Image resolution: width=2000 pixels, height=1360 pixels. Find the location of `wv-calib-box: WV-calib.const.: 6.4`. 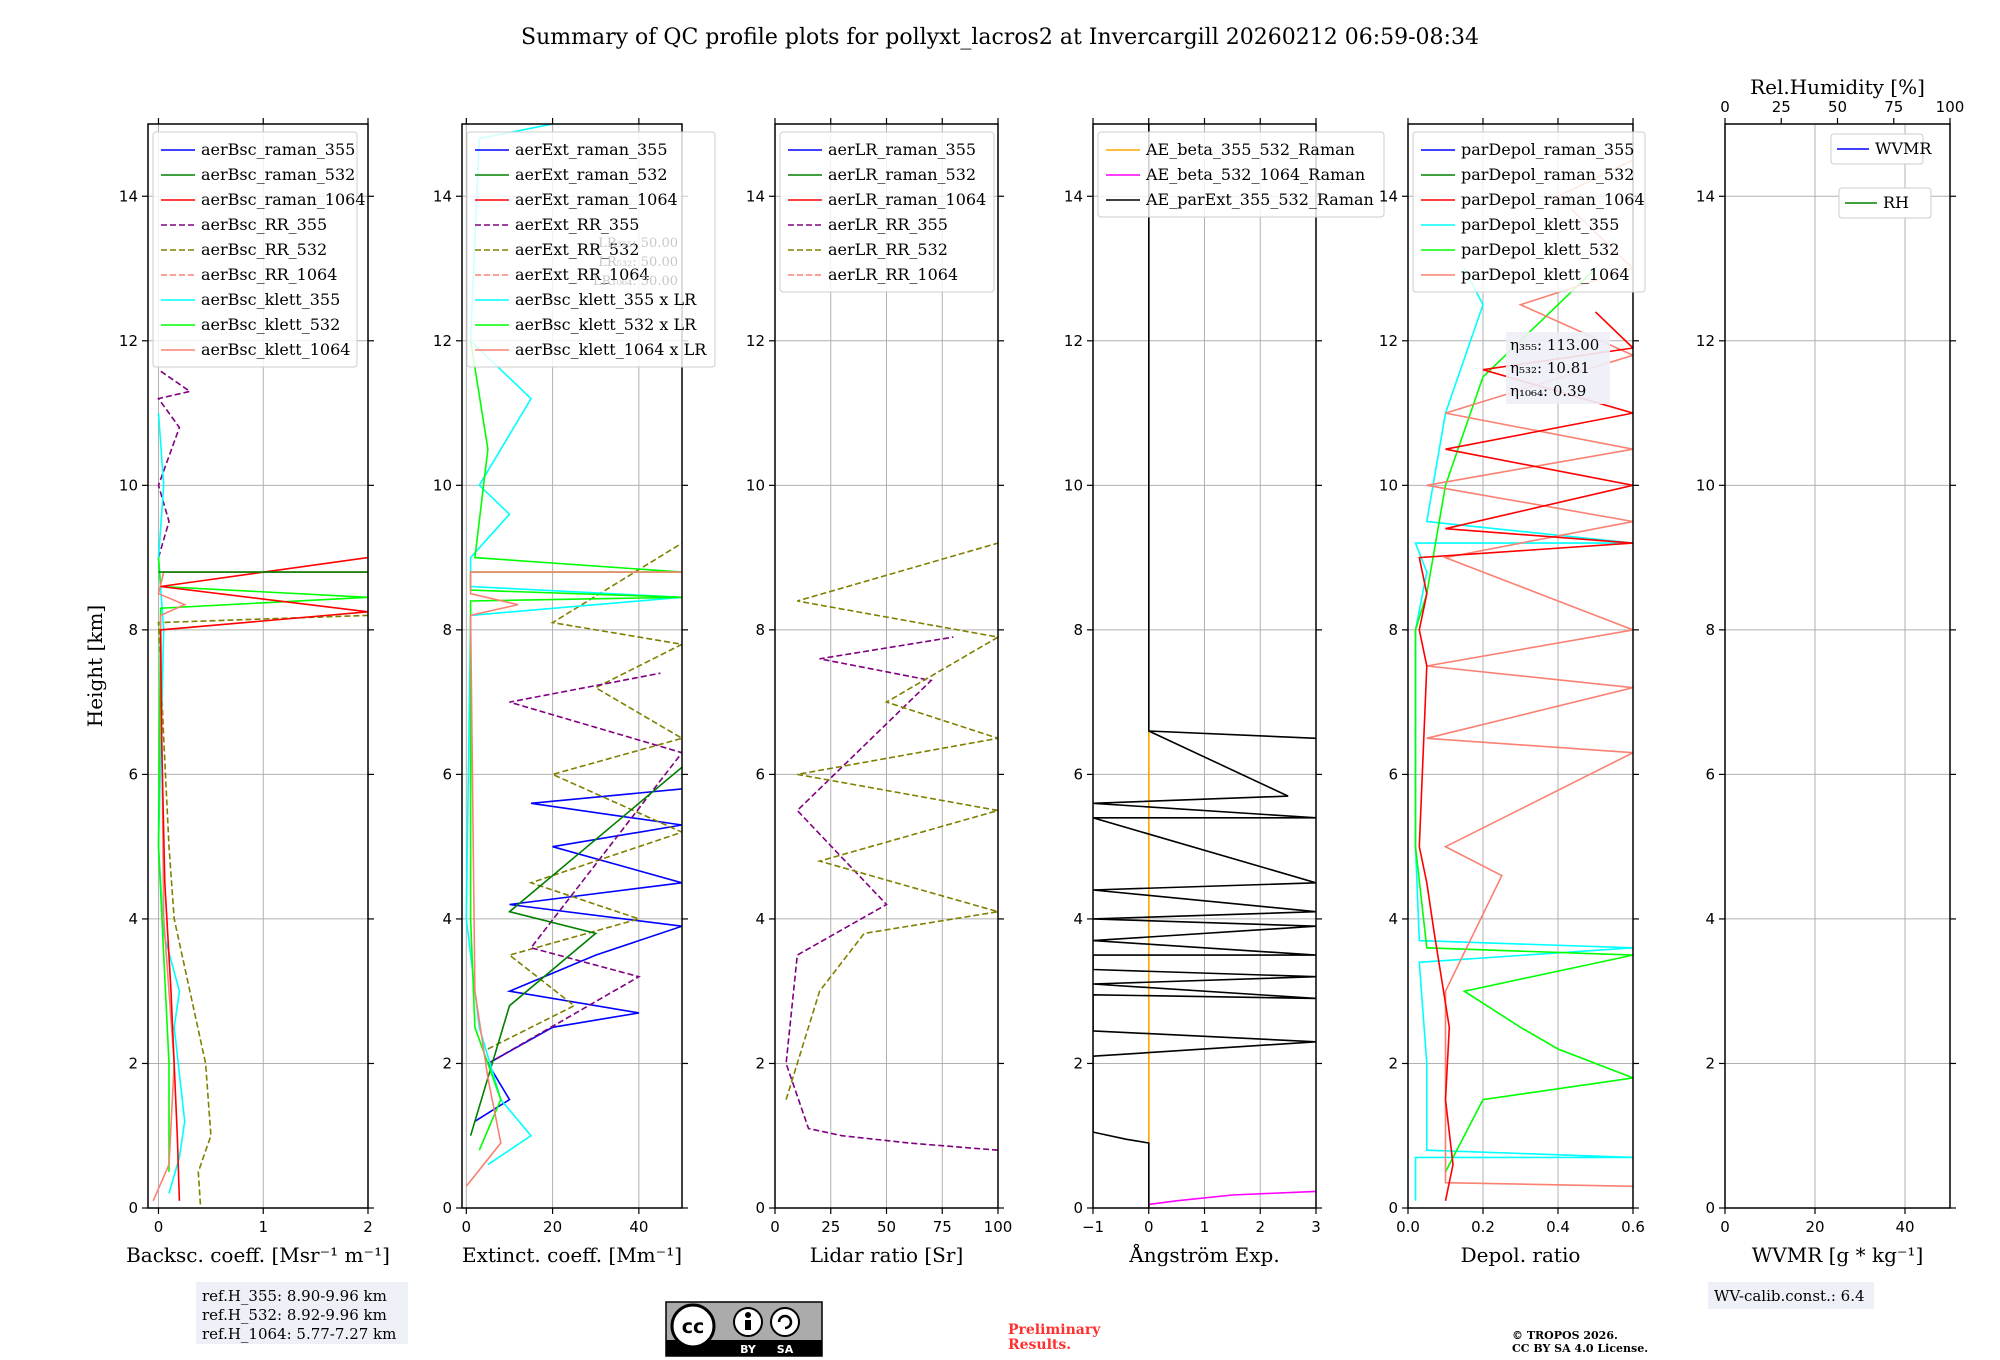

wv-calib-box: WV-calib.const.: 6.4 is located at coordinates (1791, 1295).